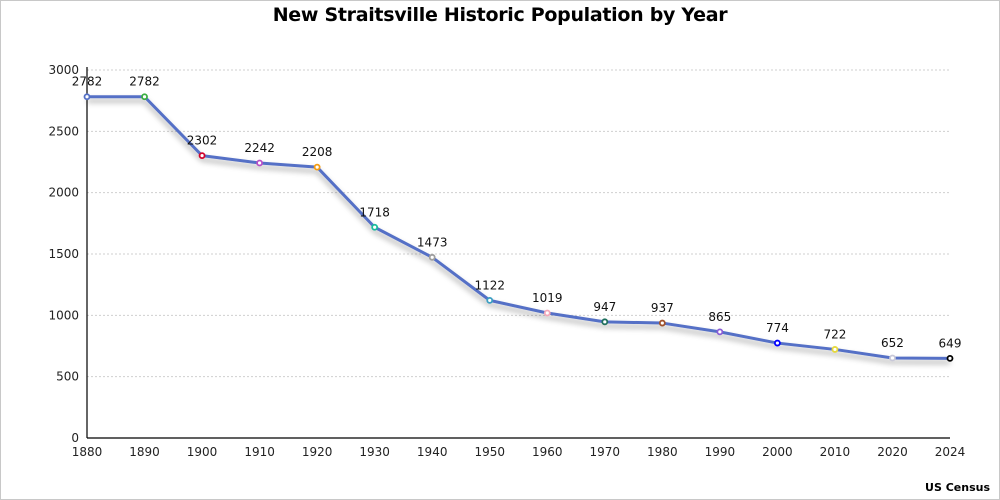  I want to click on x-tick-label: 1960, so click(547, 452).